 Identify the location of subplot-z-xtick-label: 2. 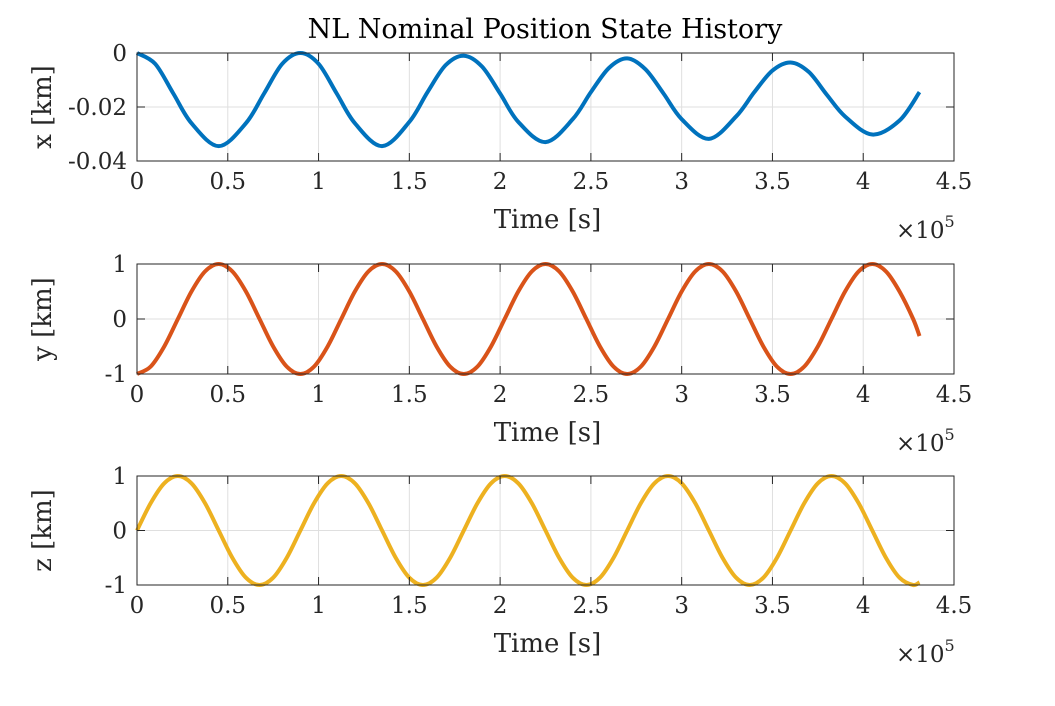
(500, 606).